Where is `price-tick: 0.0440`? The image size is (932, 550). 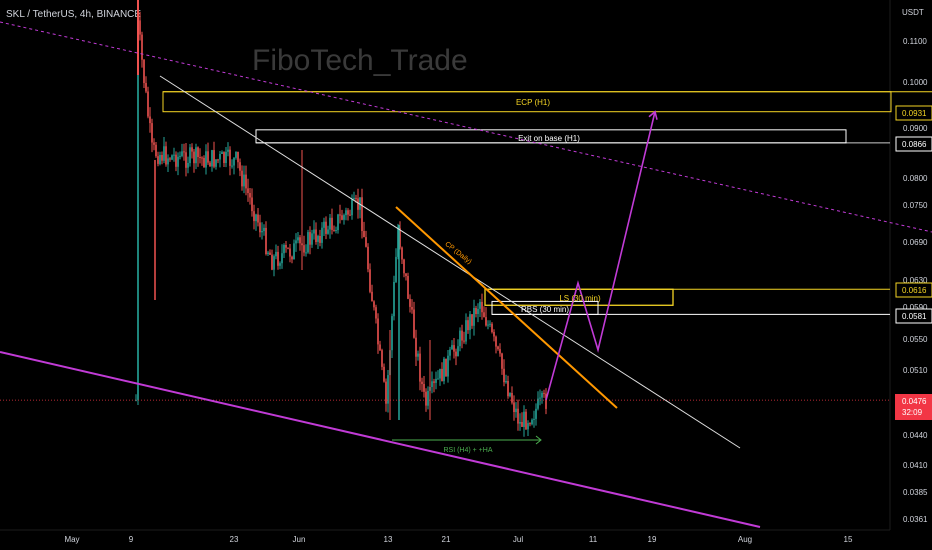
price-tick: 0.0440 is located at coordinates (915, 435).